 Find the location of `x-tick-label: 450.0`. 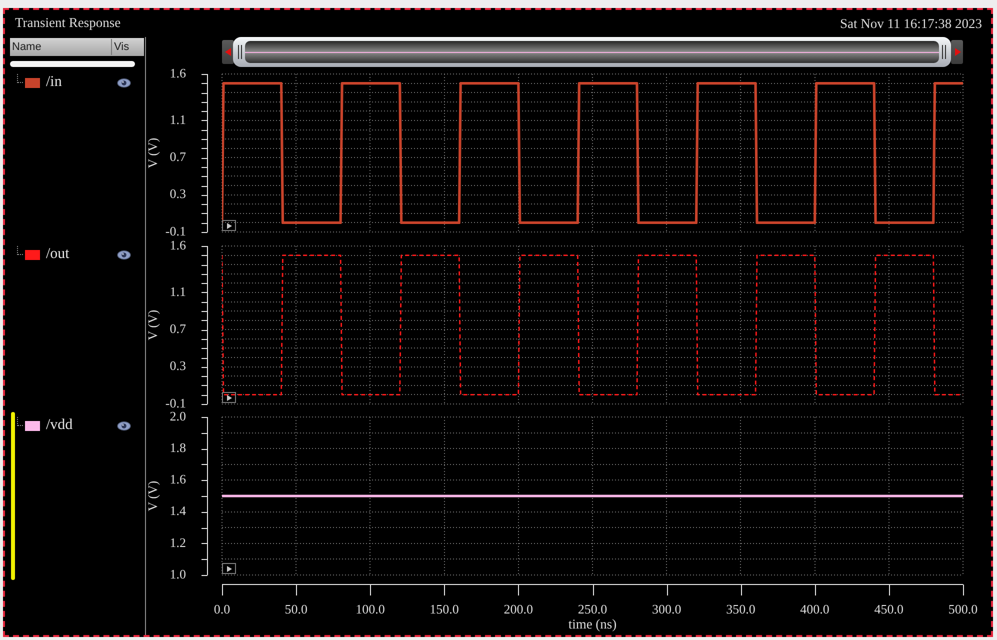

x-tick-label: 450.0 is located at coordinates (889, 608).